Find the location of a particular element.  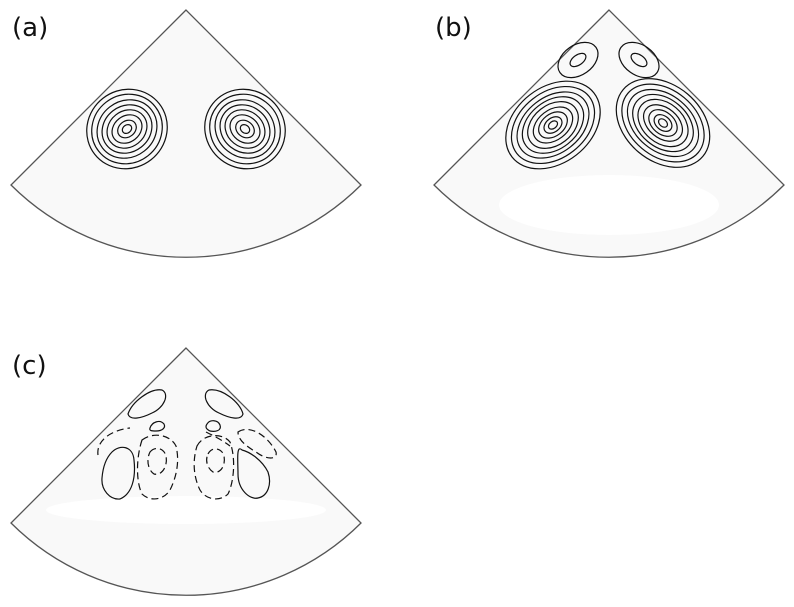

panel-c-light-band is located at coordinates (186, 510).